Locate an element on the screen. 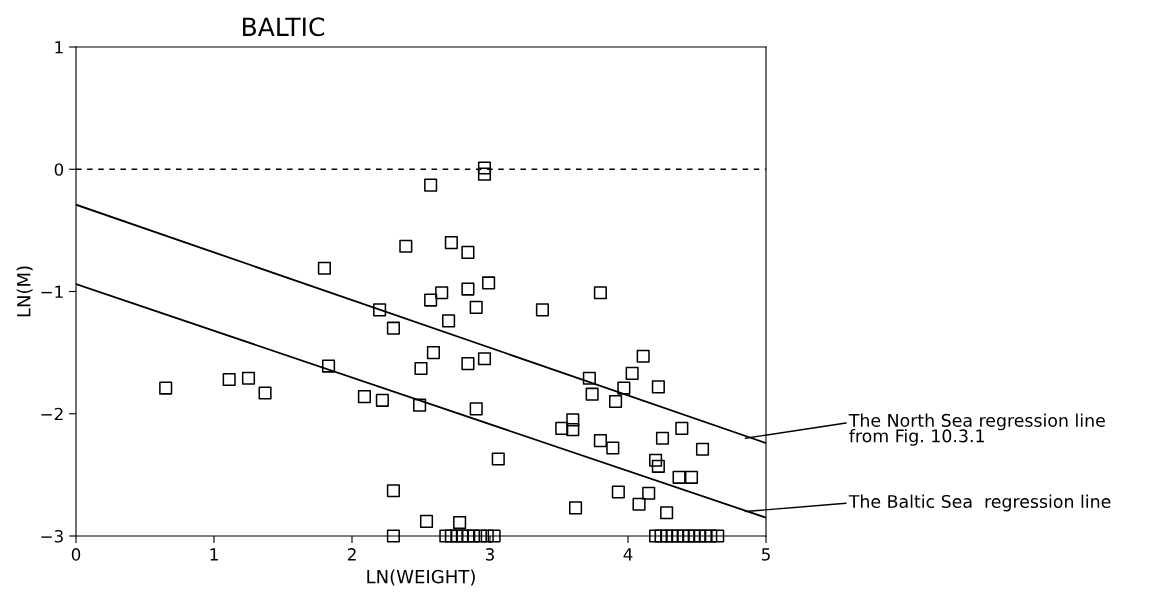  x-tick-label: 4 is located at coordinates (628, 554).